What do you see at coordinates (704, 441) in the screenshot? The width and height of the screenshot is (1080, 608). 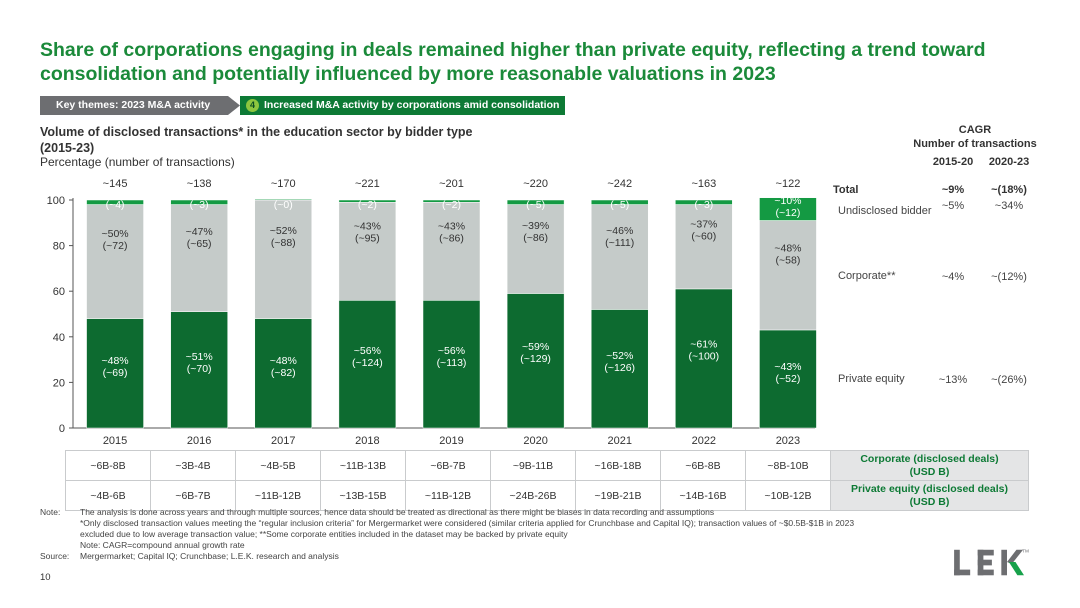 I see `x-tick-label: 2022` at bounding box center [704, 441].